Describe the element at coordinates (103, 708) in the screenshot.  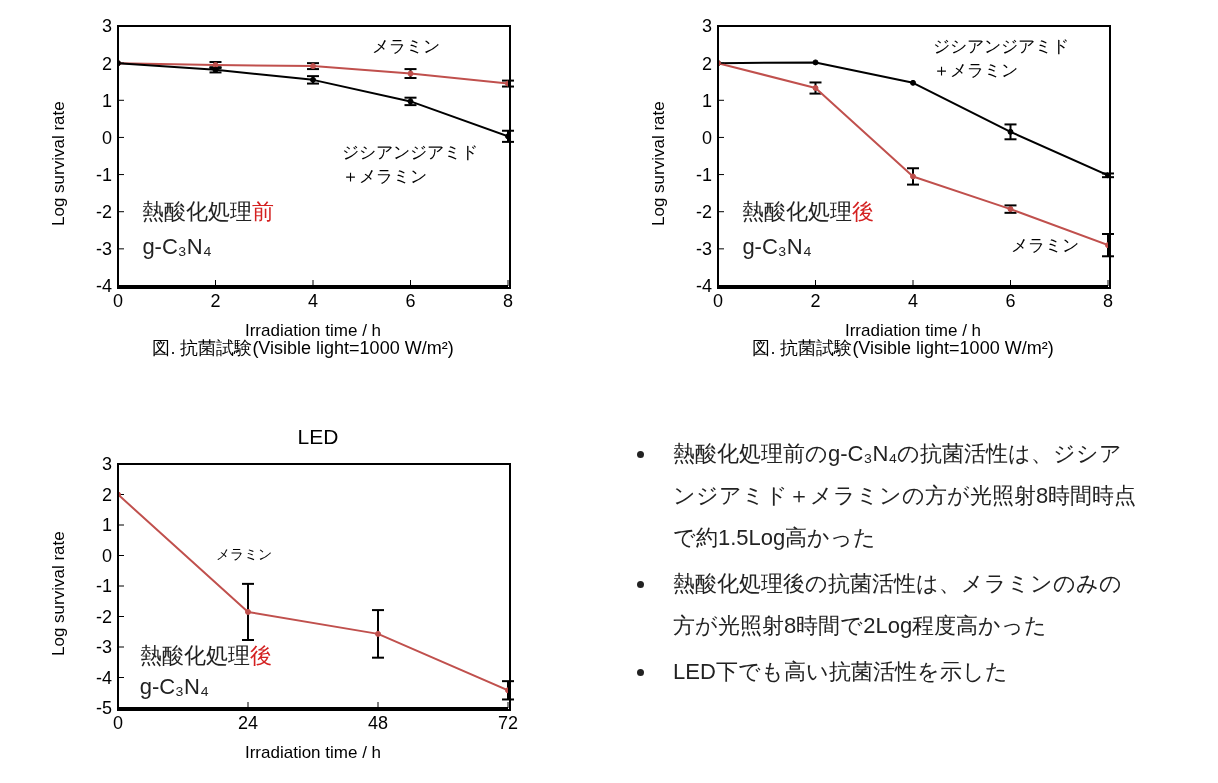
I see `y-tick-label: -5` at that location.